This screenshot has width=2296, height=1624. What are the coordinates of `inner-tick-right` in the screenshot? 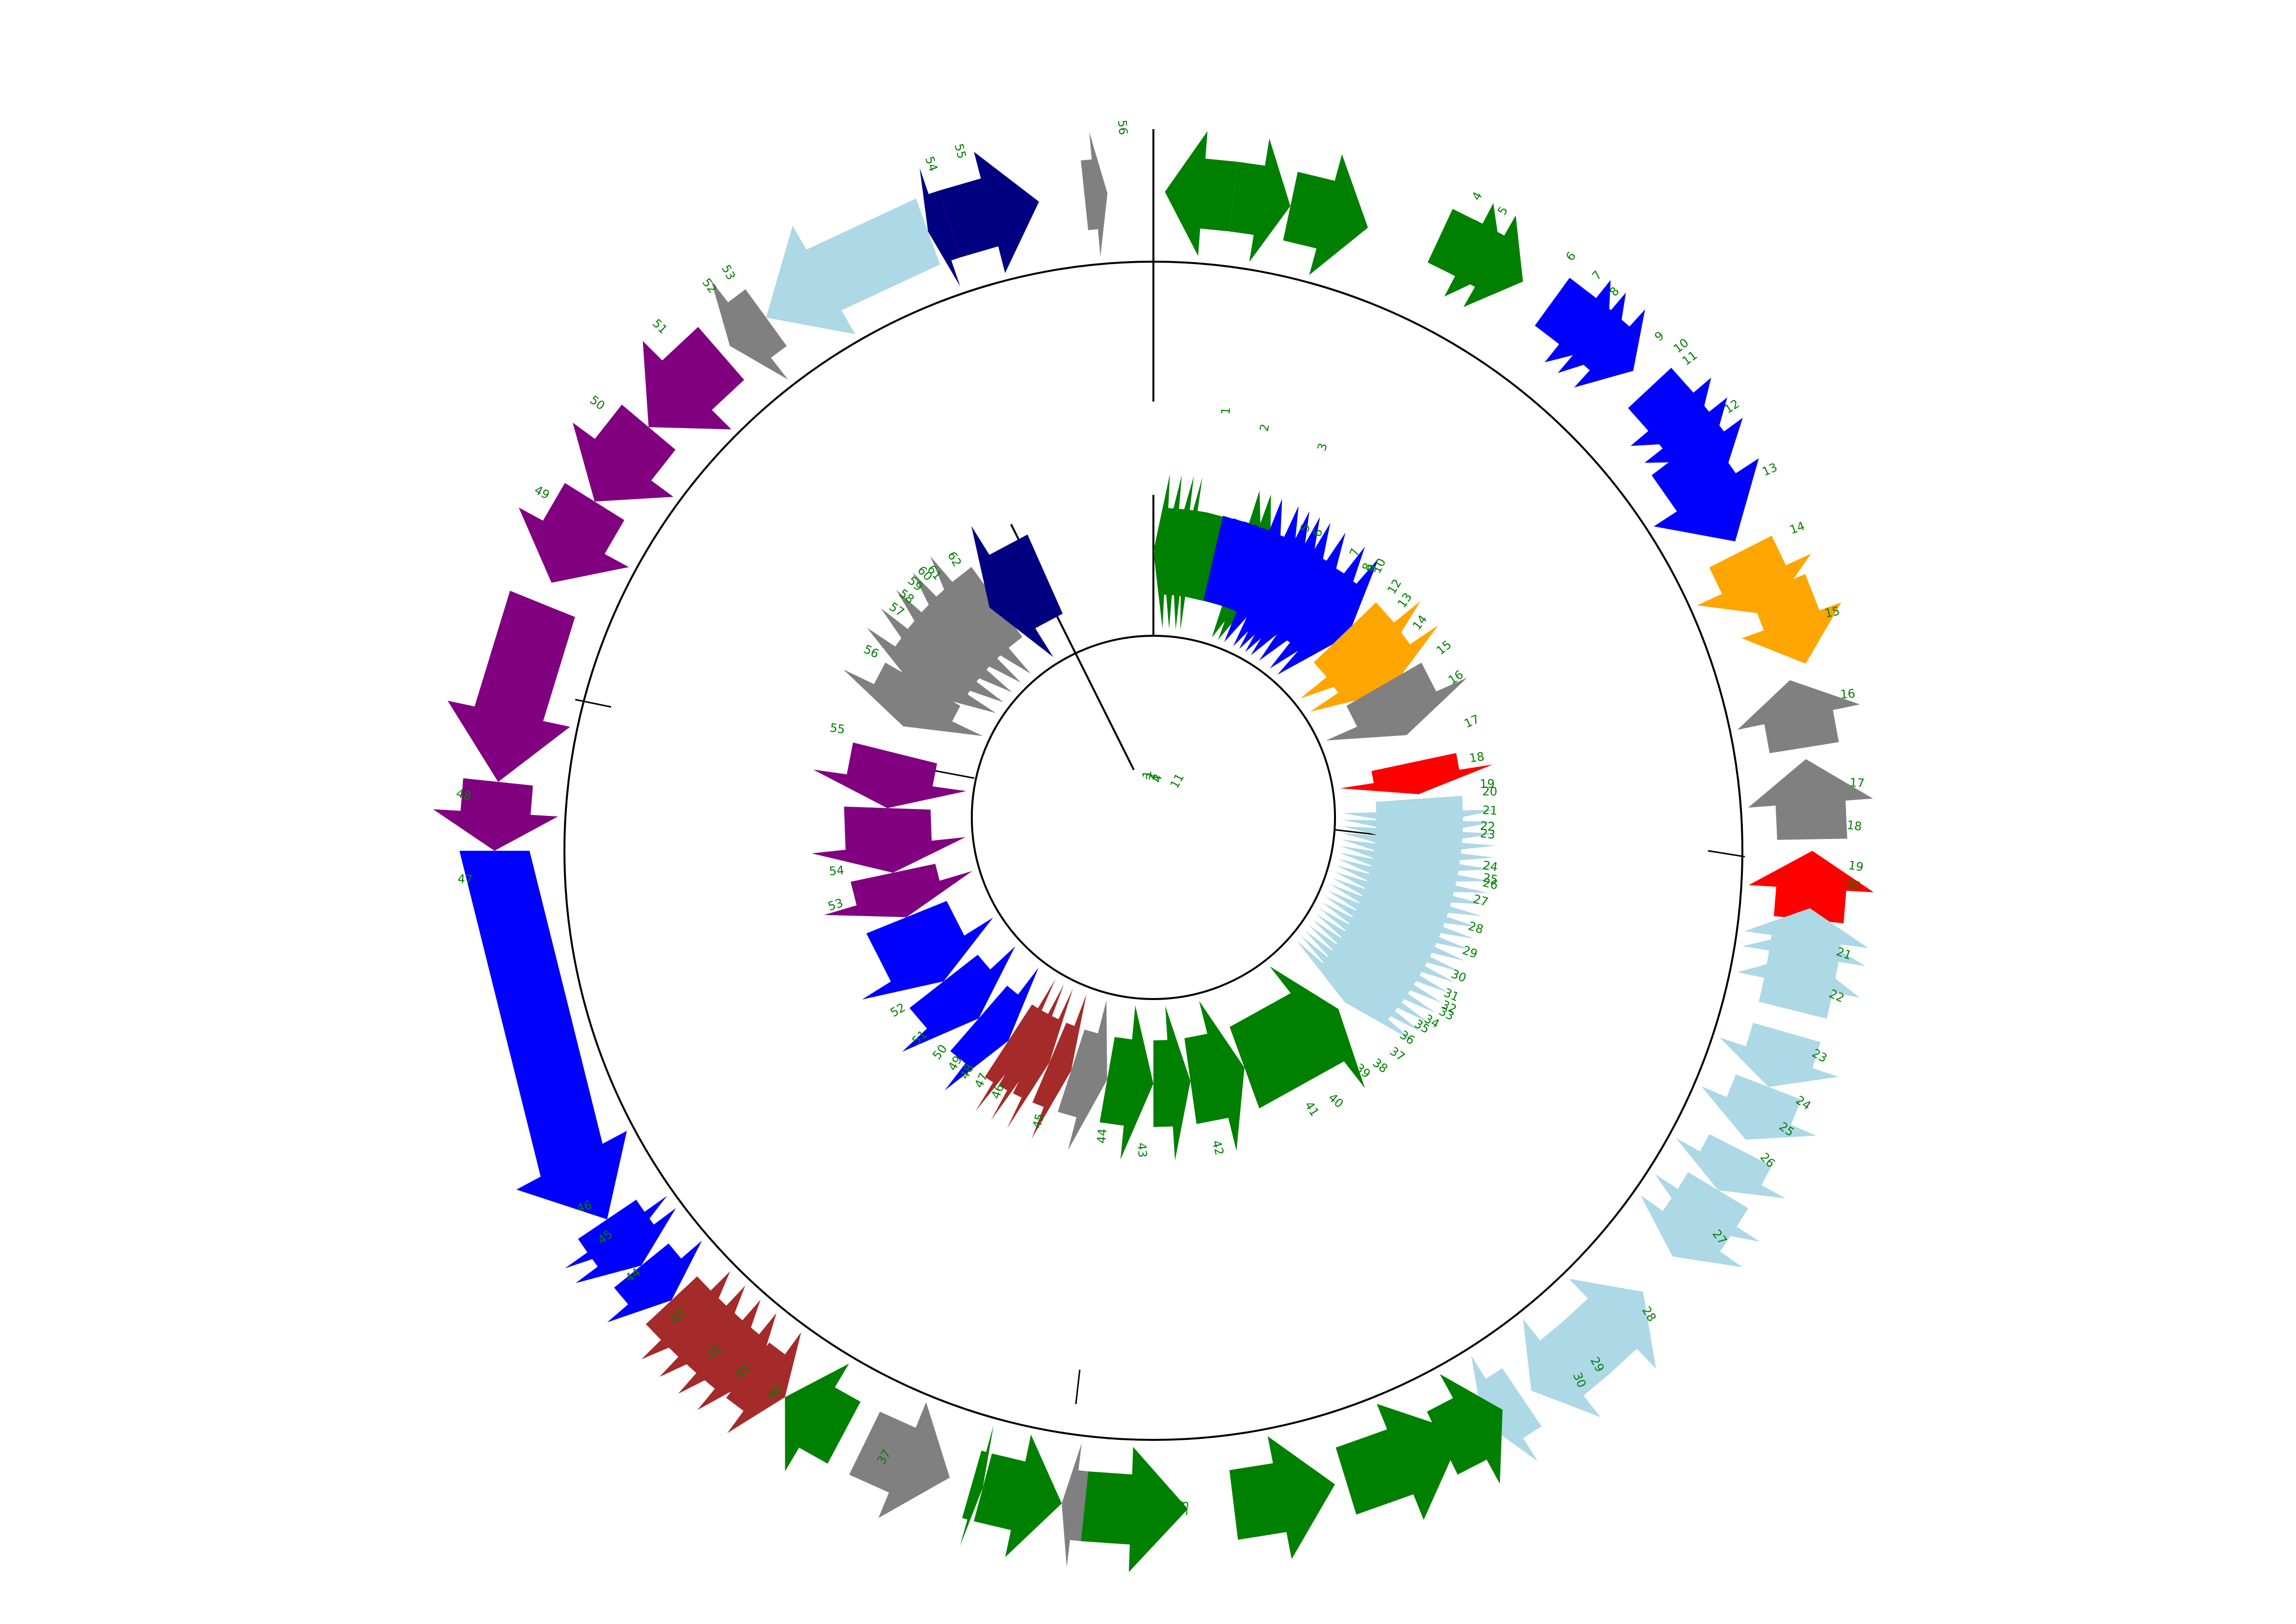 It's located at (1355, 832).